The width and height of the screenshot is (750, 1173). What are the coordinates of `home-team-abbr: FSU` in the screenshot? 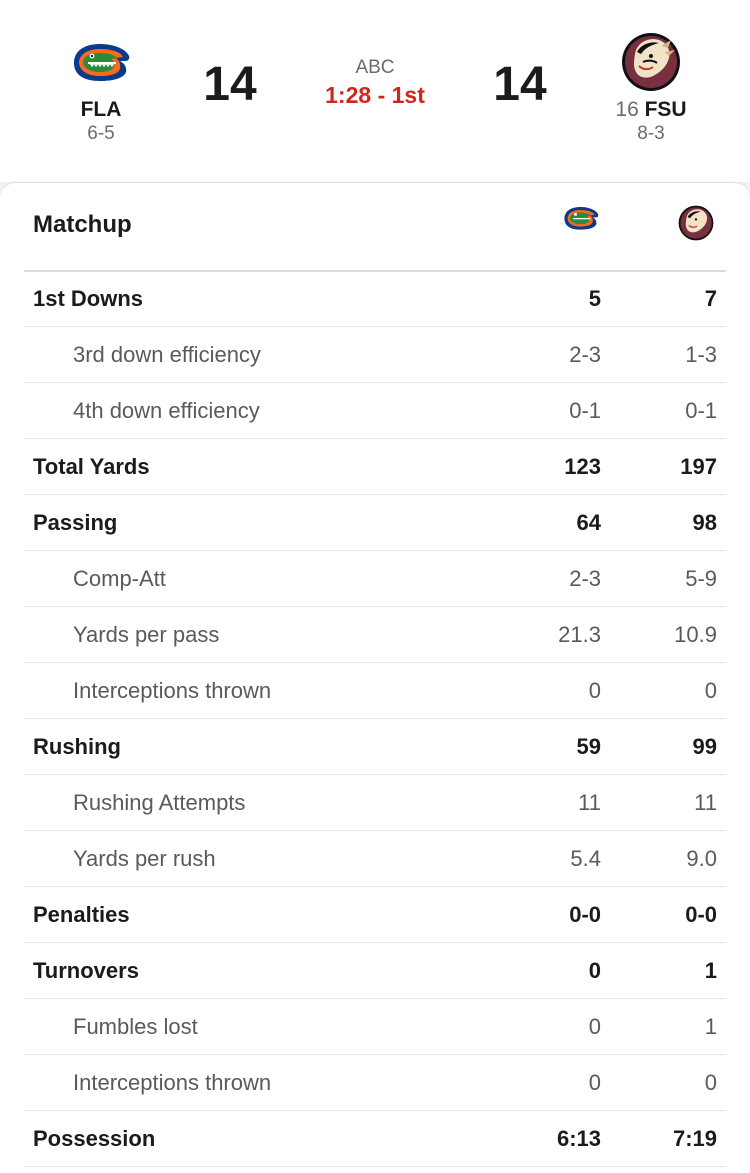 It's located at (665, 109).